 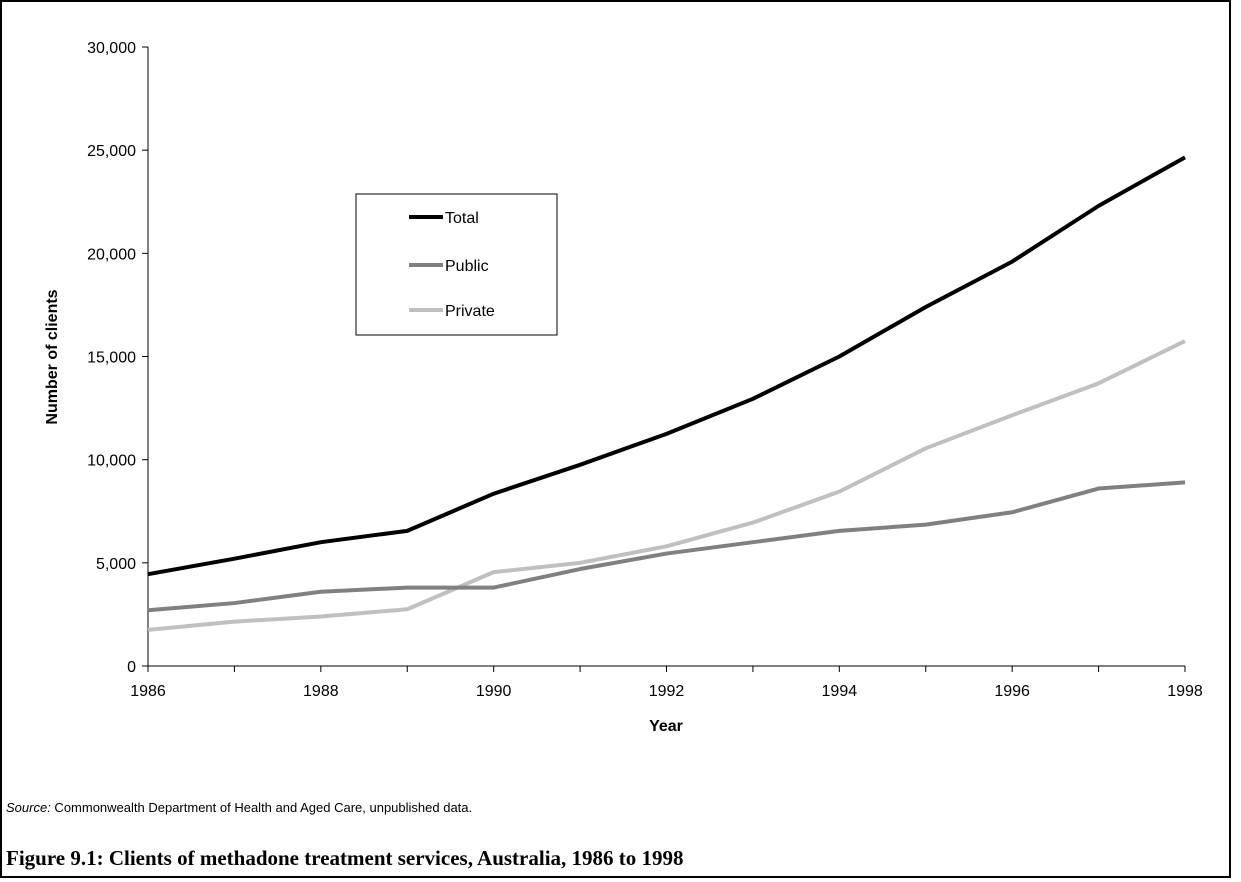 I want to click on legend-label-private: Private, so click(x=470, y=311).